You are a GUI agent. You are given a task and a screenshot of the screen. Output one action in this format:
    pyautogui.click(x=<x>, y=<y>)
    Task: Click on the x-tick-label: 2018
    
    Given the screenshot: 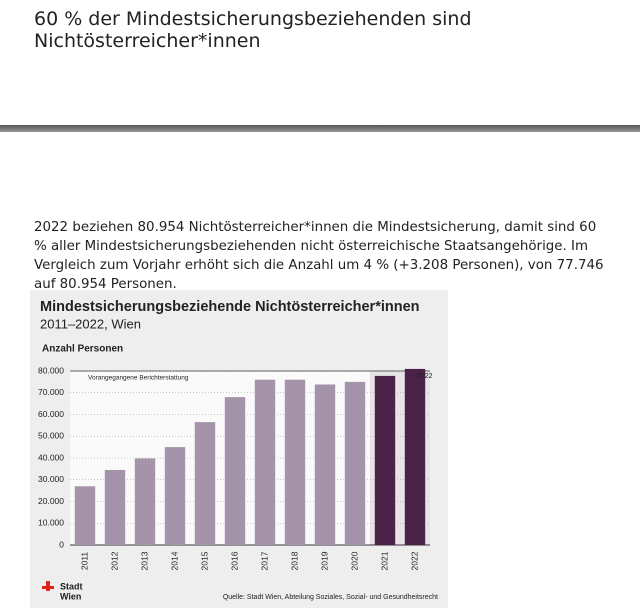 What is the action you would take?
    pyautogui.click(x=294, y=560)
    